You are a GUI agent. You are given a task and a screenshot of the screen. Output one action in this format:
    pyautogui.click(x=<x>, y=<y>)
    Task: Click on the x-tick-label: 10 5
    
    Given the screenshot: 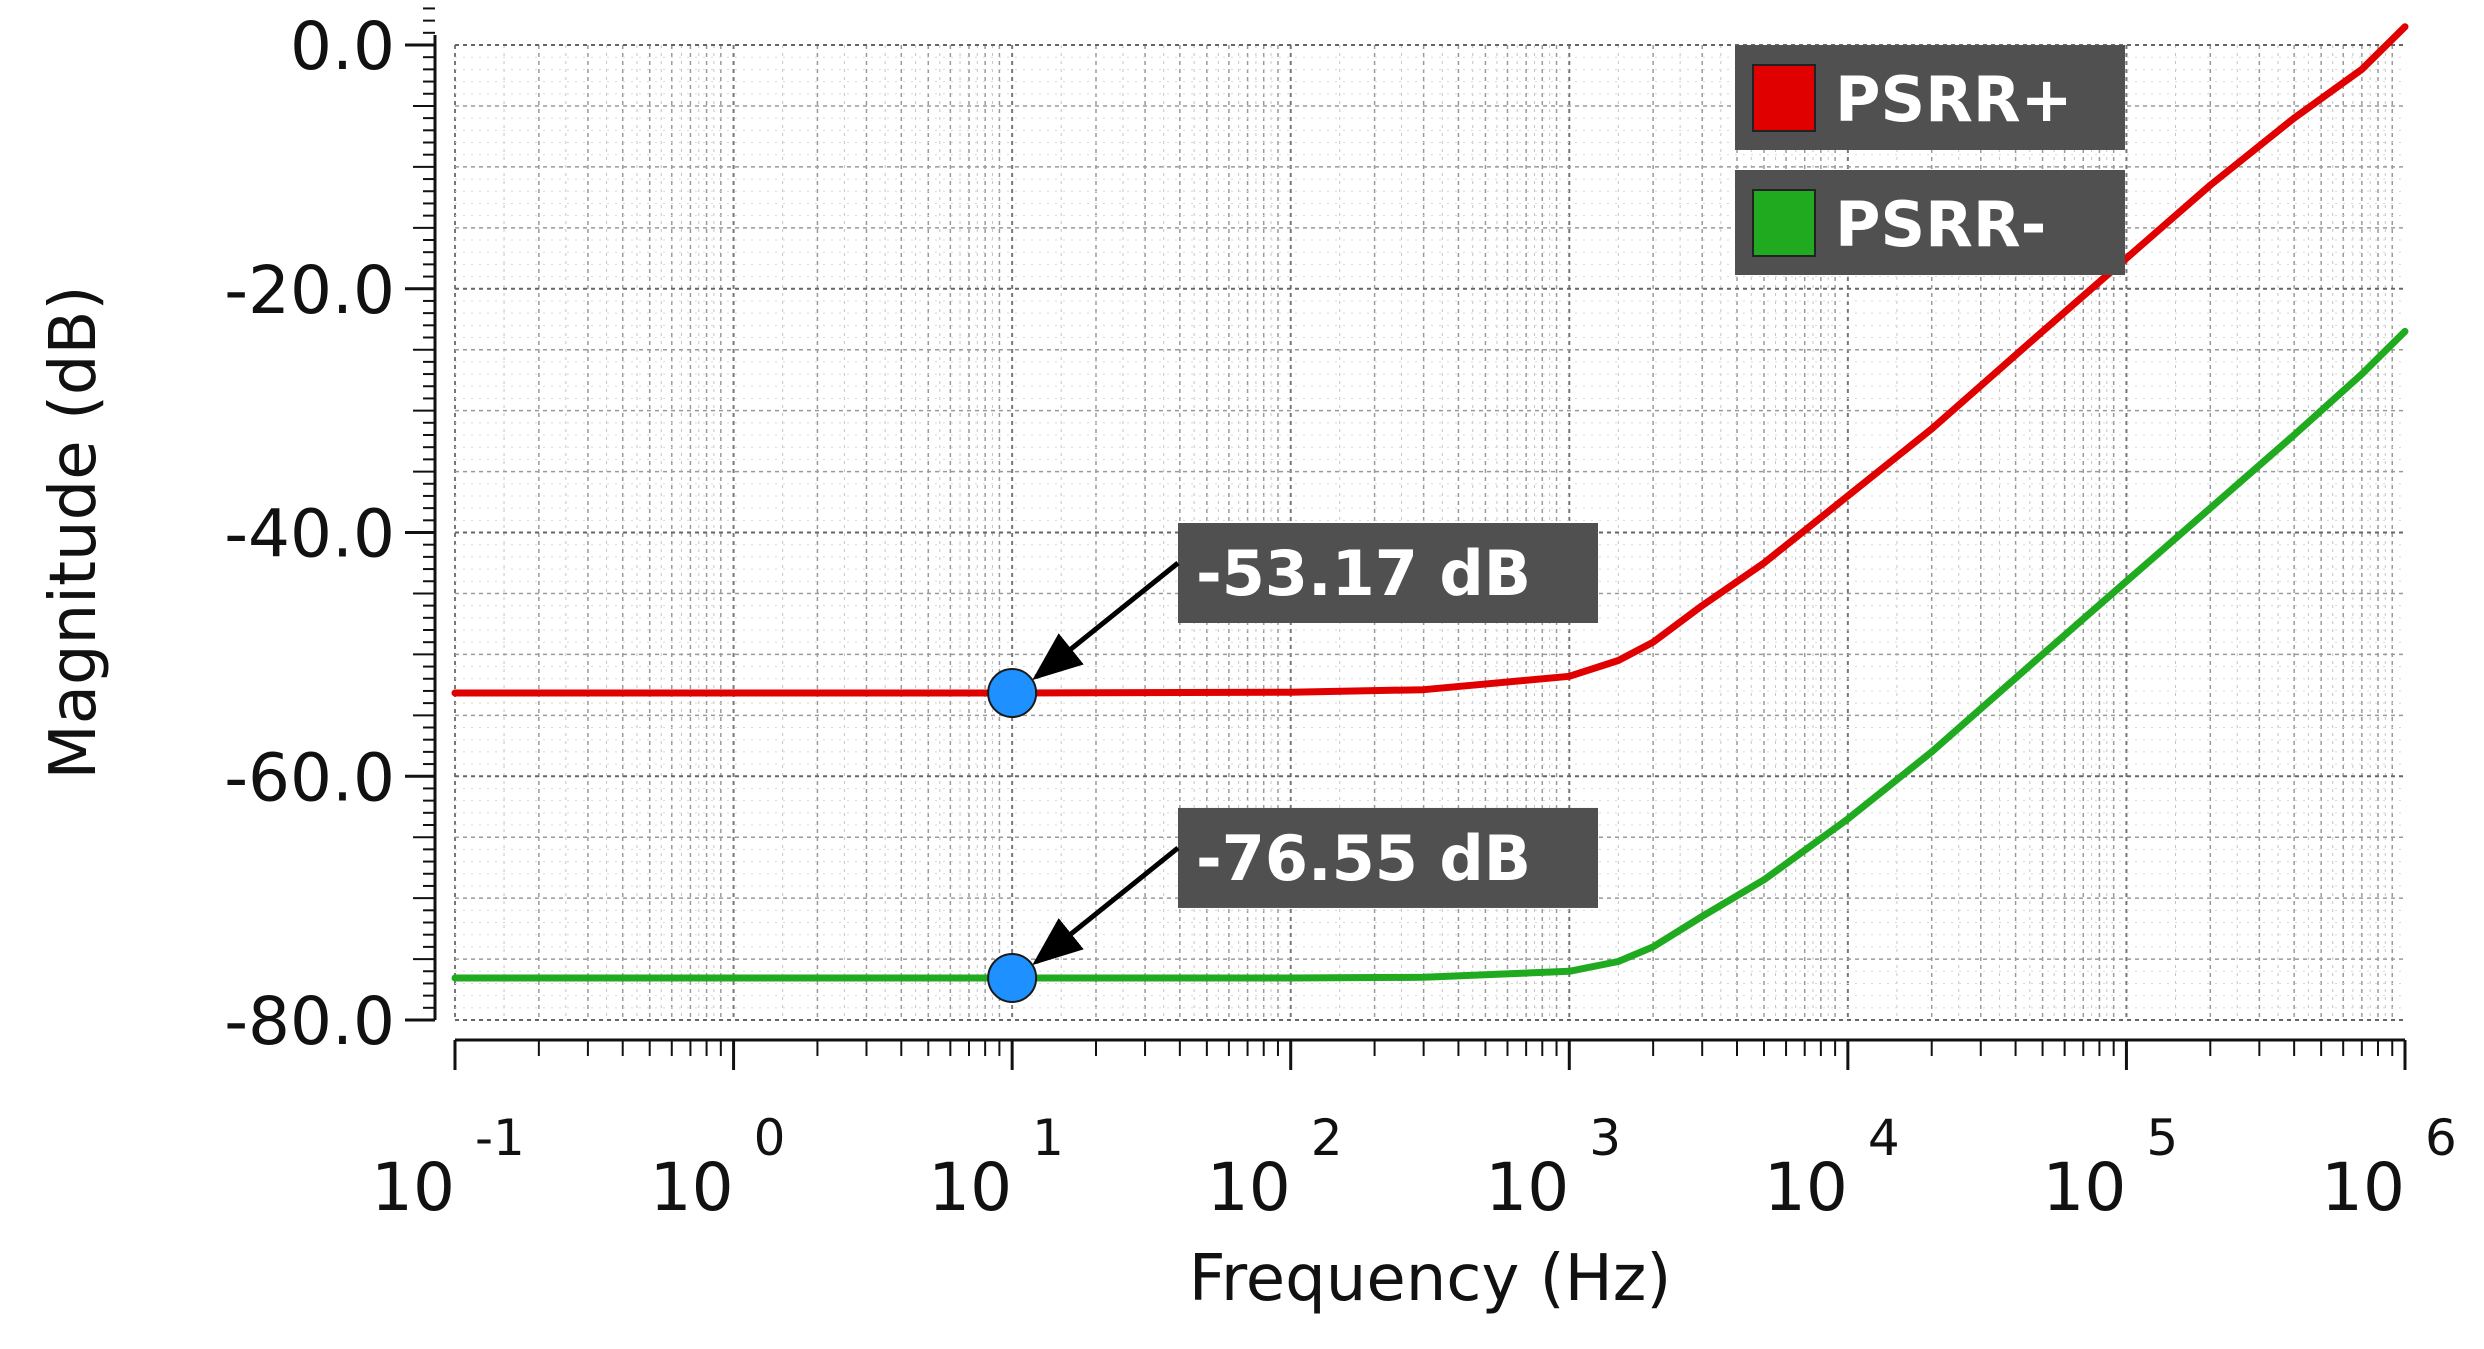 What is the action you would take?
    pyautogui.click(x=2110, y=1167)
    